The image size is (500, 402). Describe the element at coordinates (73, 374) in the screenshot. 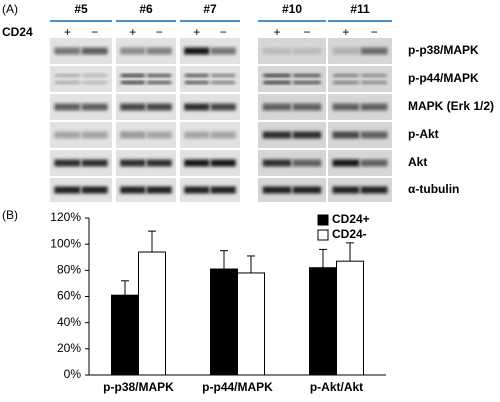

I see `y-tick-label: 0%` at that location.